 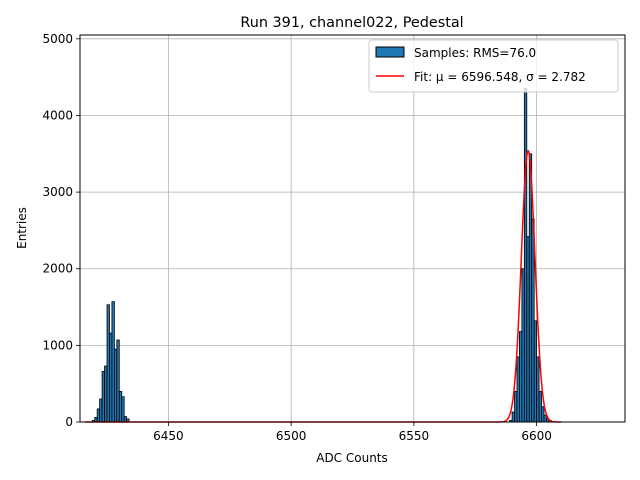 I want to click on y-tick-label: 3000, so click(x=57, y=192).